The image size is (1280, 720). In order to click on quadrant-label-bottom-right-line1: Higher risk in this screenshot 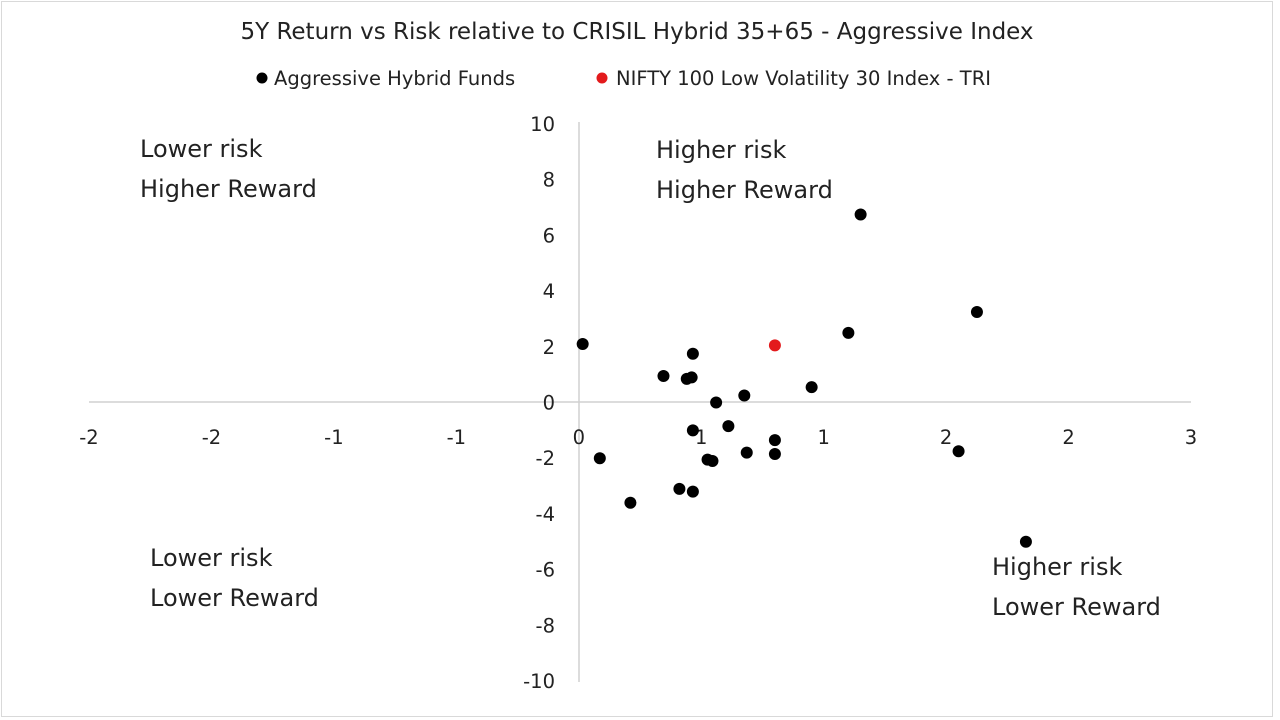, I will do `click(1057, 567)`.